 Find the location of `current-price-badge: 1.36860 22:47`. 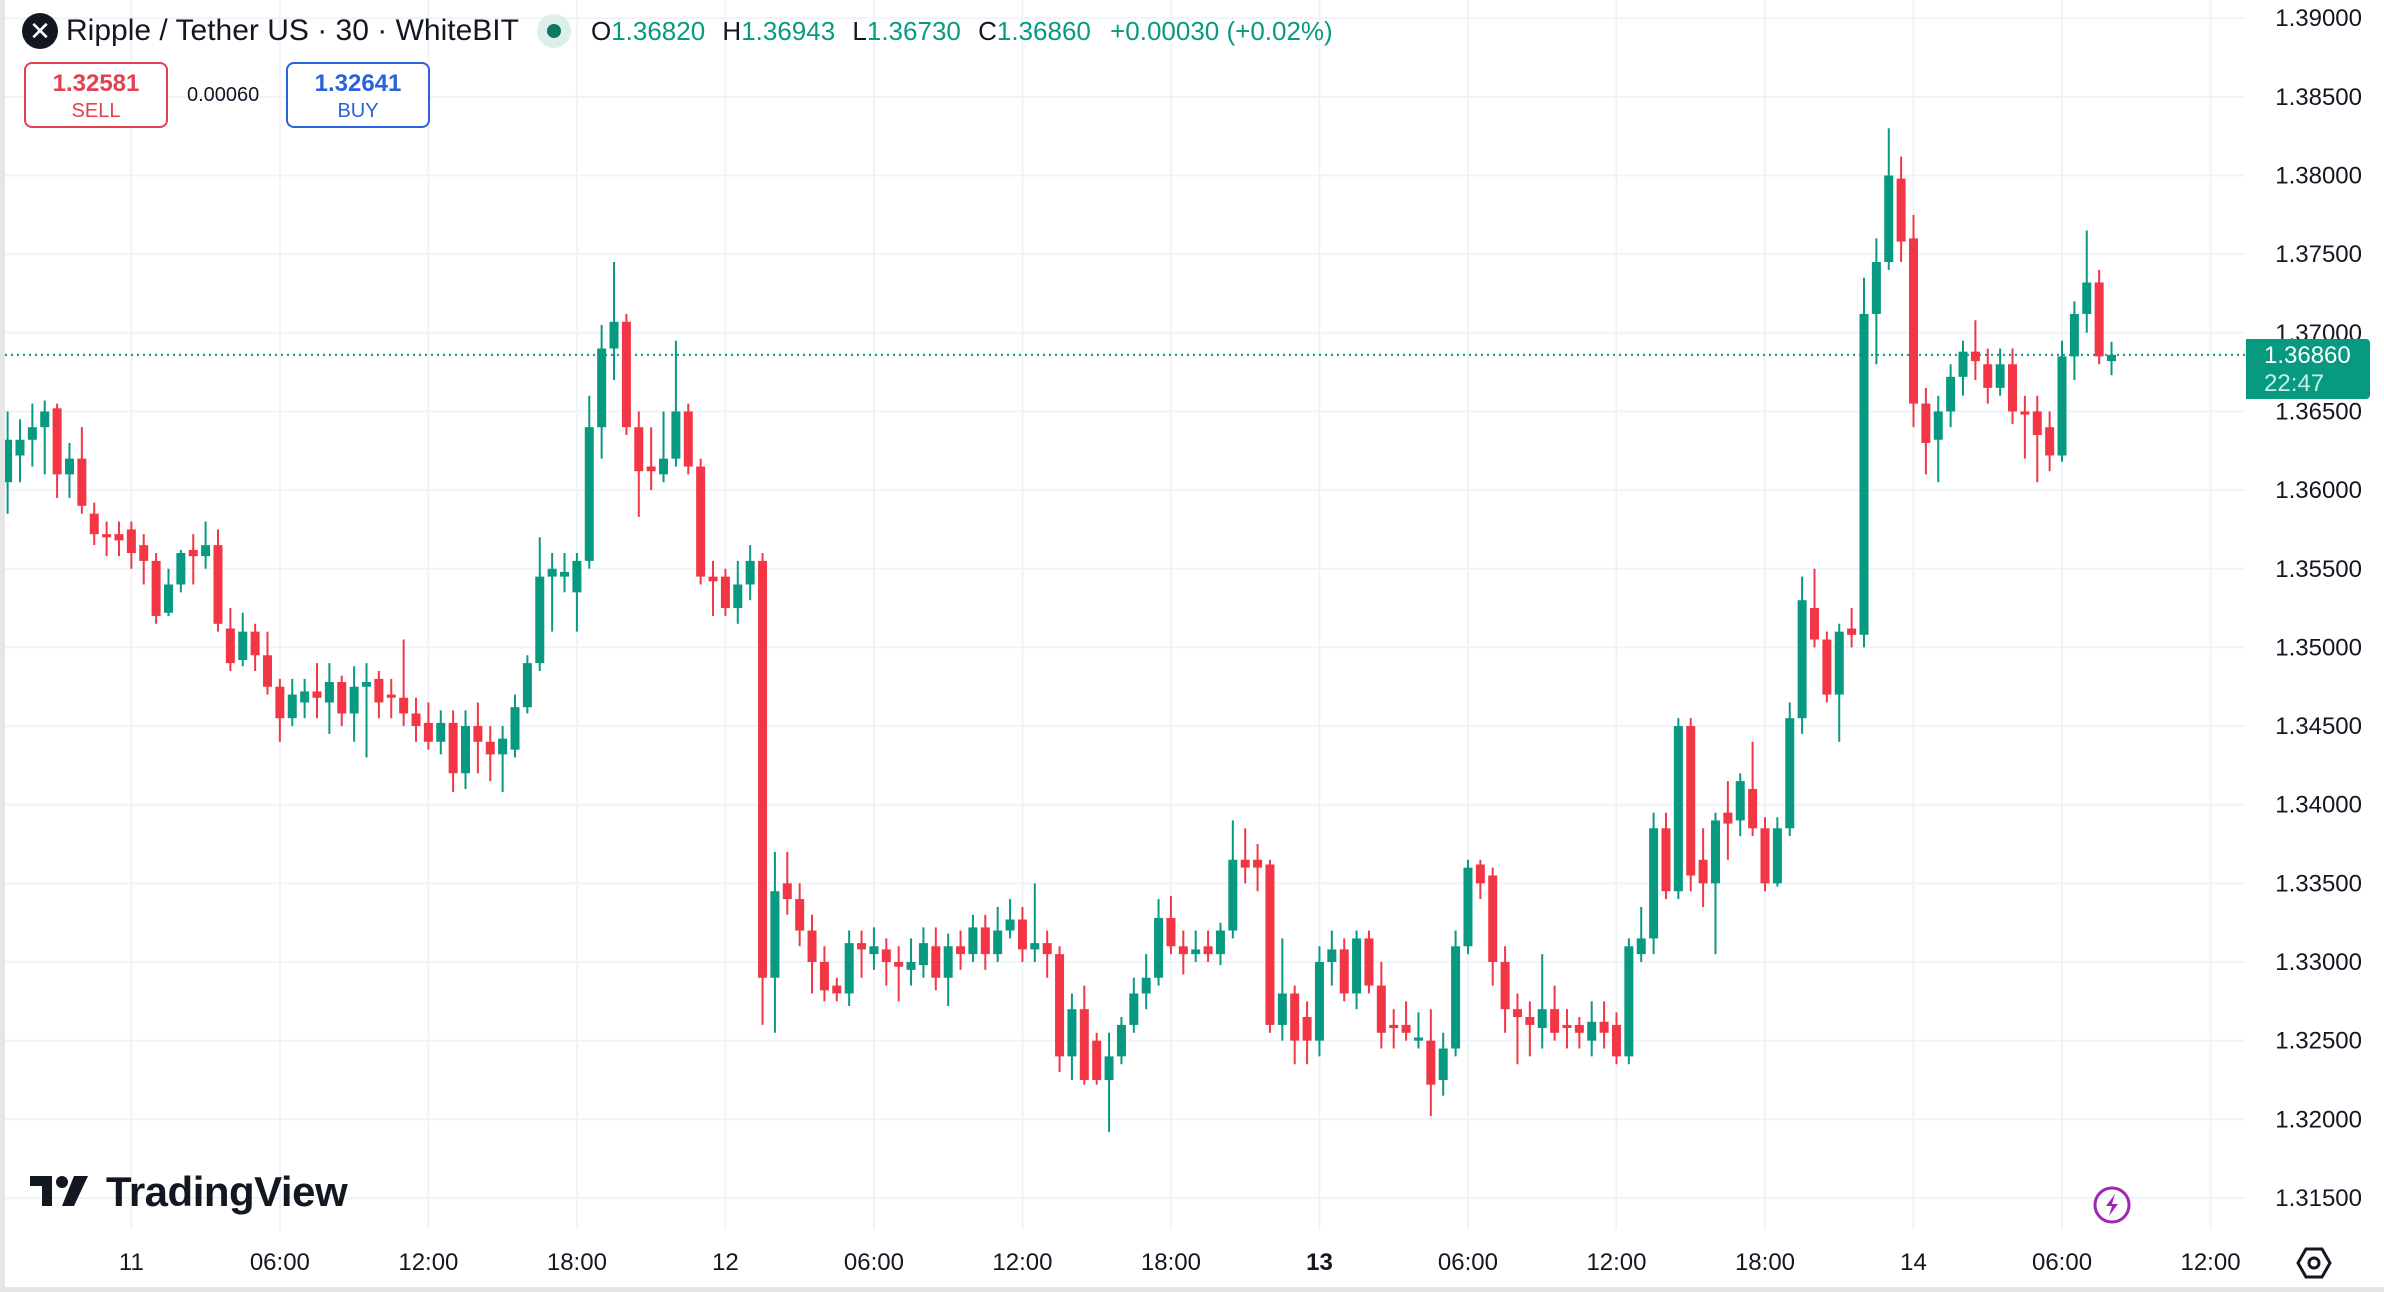

current-price-badge: 1.36860 22:47 is located at coordinates (2308, 369).